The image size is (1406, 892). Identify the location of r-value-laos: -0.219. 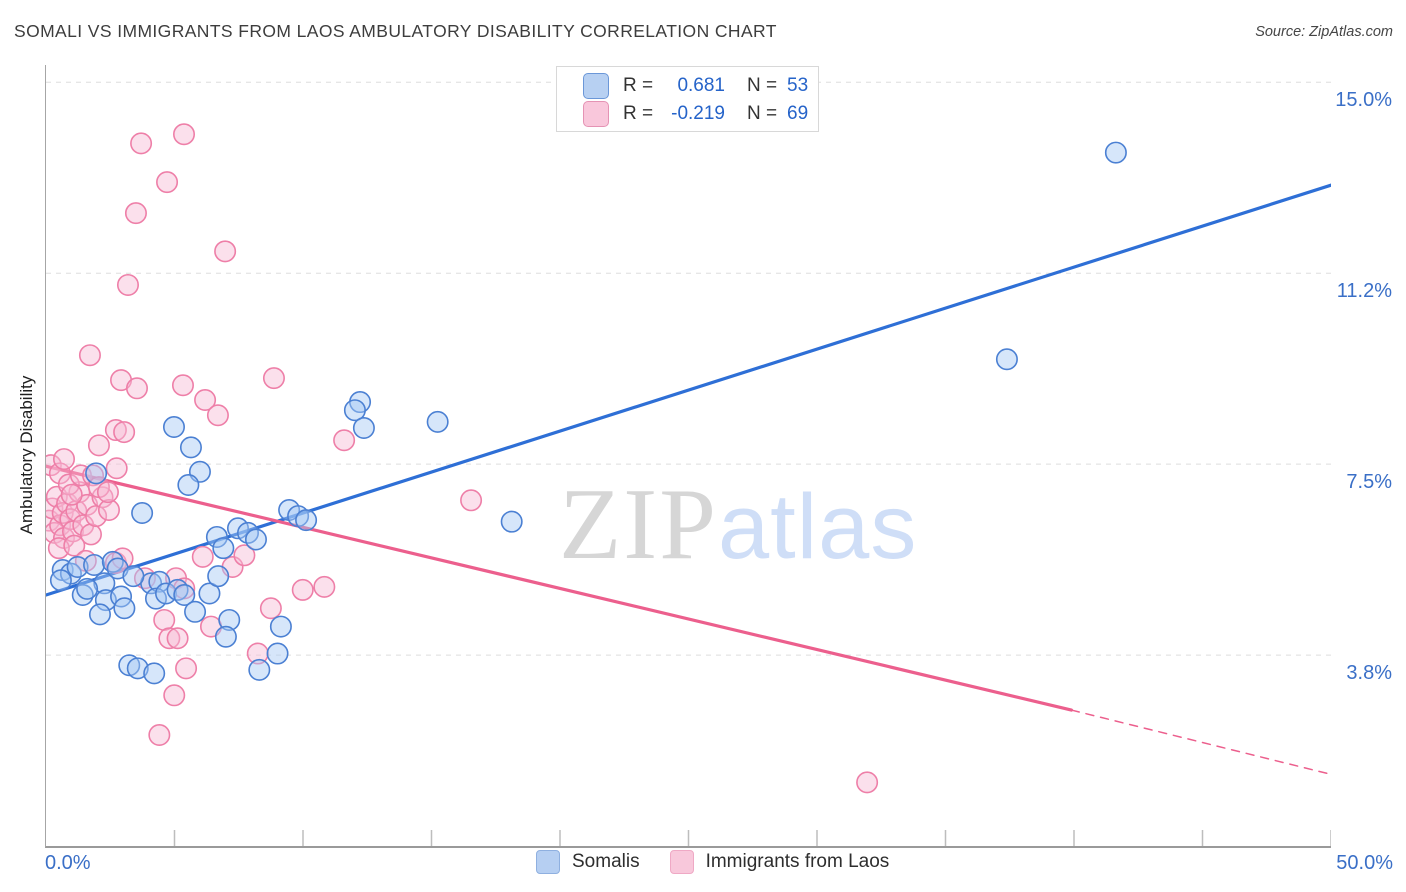
(698, 113).